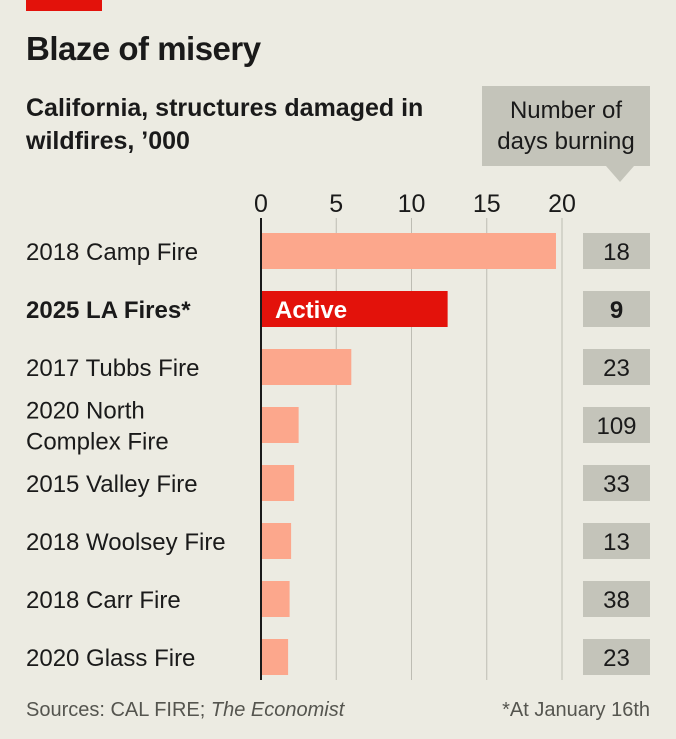 The image size is (676, 739). I want to click on sources-publisher: The Economist, so click(277, 710).